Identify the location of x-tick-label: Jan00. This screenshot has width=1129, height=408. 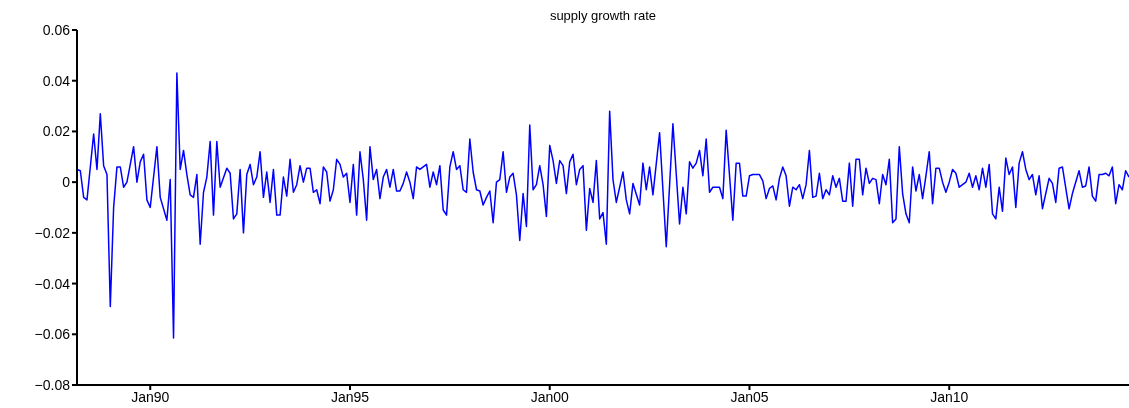
(550, 396).